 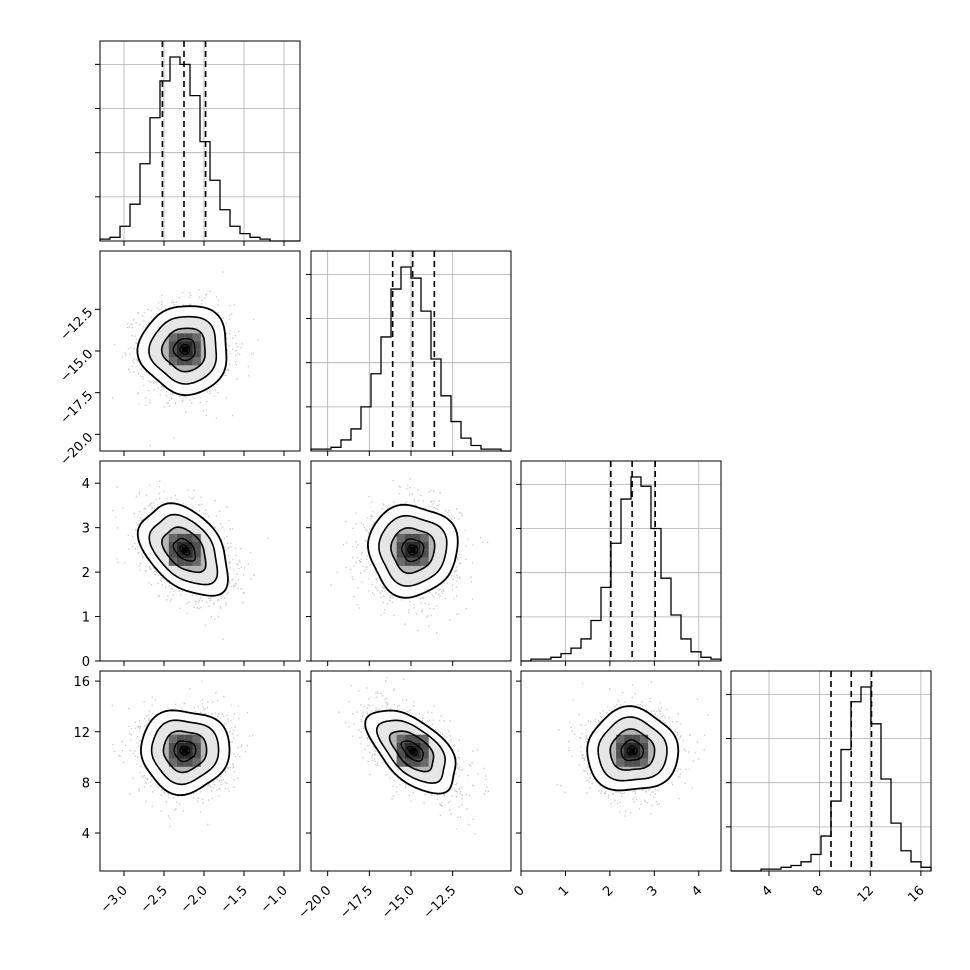 What do you see at coordinates (356, 902) in the screenshot?
I see `x-tick-label: −17.5` at bounding box center [356, 902].